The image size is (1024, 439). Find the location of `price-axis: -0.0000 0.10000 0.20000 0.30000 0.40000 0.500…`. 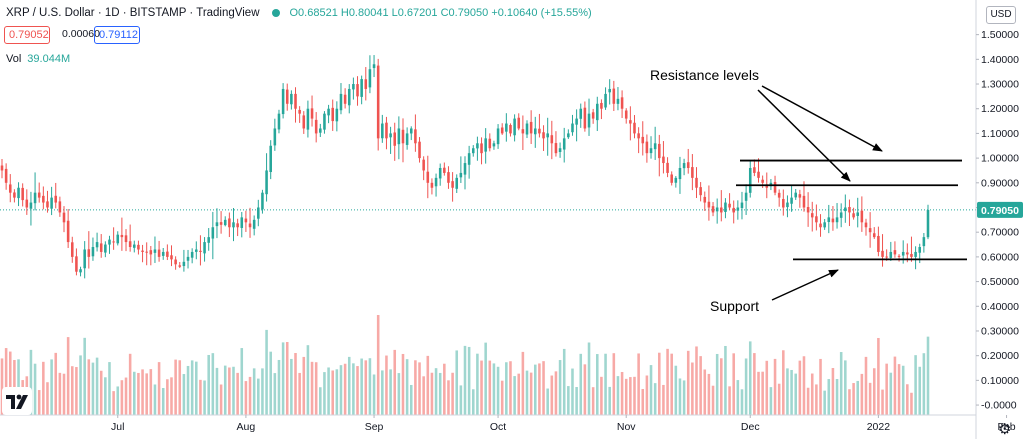

price-axis: -0.0000 0.10000 0.20000 0.30000 0.40000 0.500… is located at coordinates (999, 219).